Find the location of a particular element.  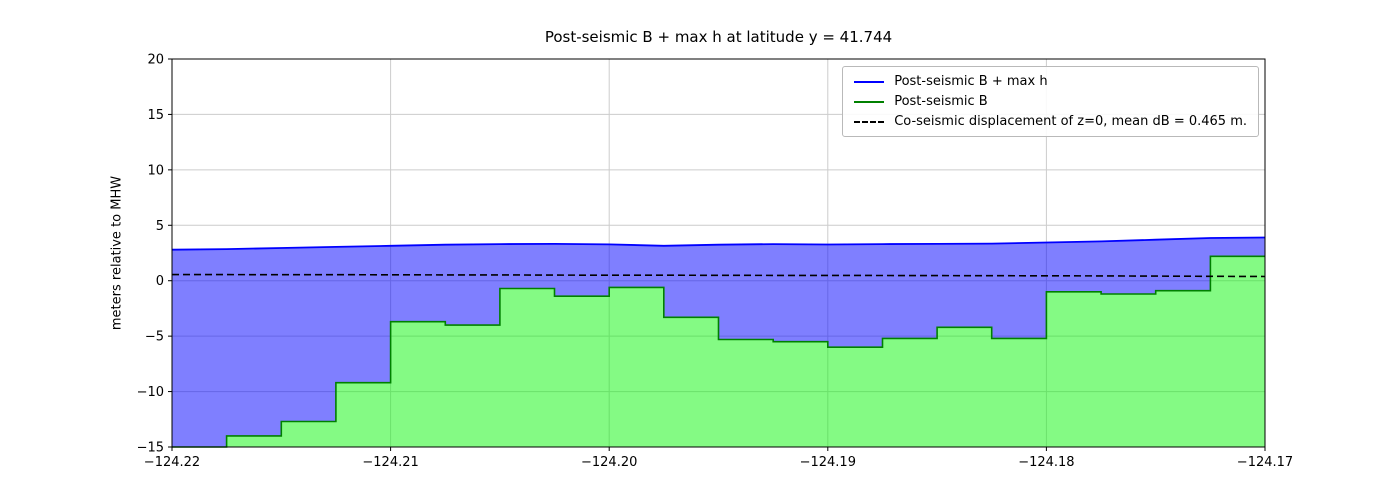

legend-item: Post-seismic B + max h is located at coordinates (1050, 81).